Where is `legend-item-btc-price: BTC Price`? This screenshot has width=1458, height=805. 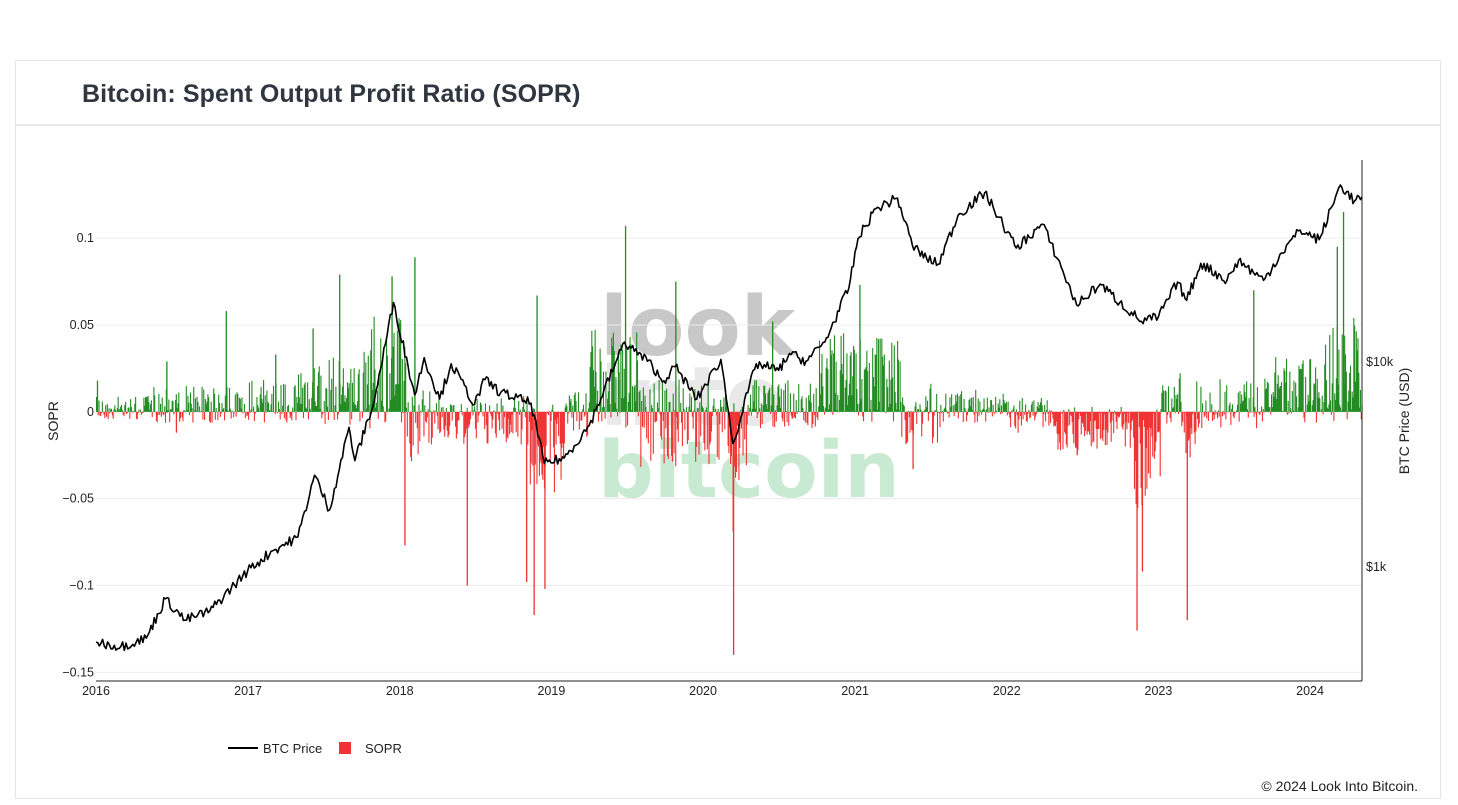 legend-item-btc-price: BTC Price is located at coordinates (275, 748).